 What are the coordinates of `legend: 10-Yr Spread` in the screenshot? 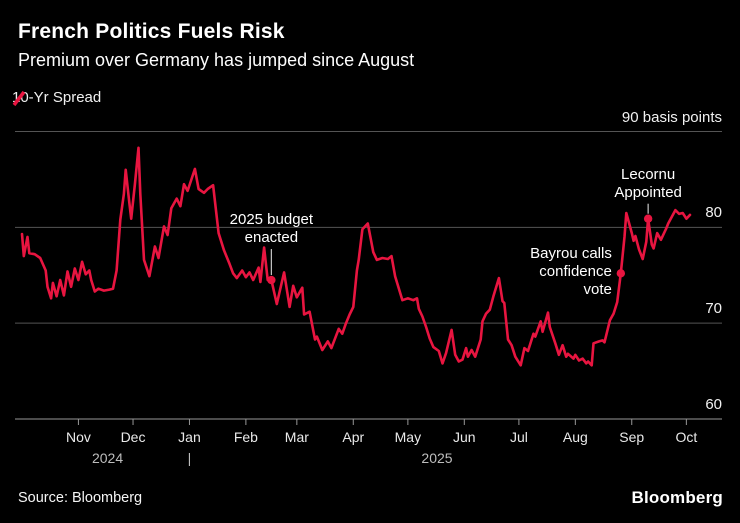 It's located at (57, 98).